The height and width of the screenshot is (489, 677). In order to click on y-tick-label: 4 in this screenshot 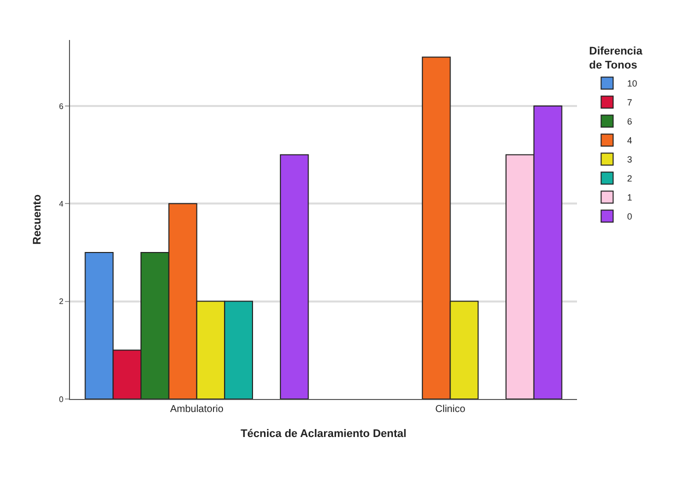, I will do `click(61, 203)`.